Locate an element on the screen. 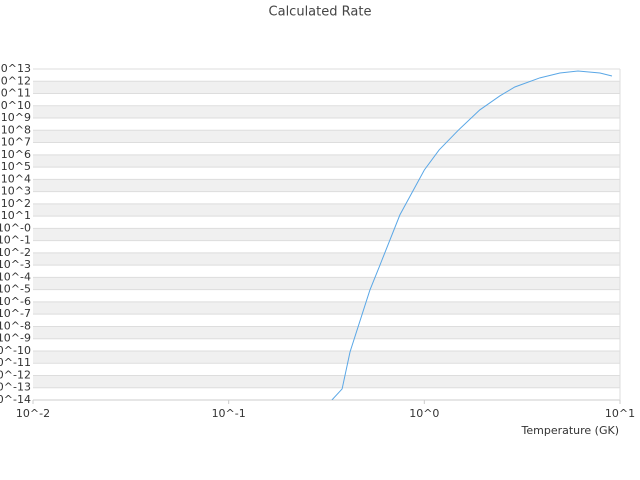 Image resolution: width=640 pixels, height=480 pixels. x-tick-label: 10^0 is located at coordinates (424, 413).